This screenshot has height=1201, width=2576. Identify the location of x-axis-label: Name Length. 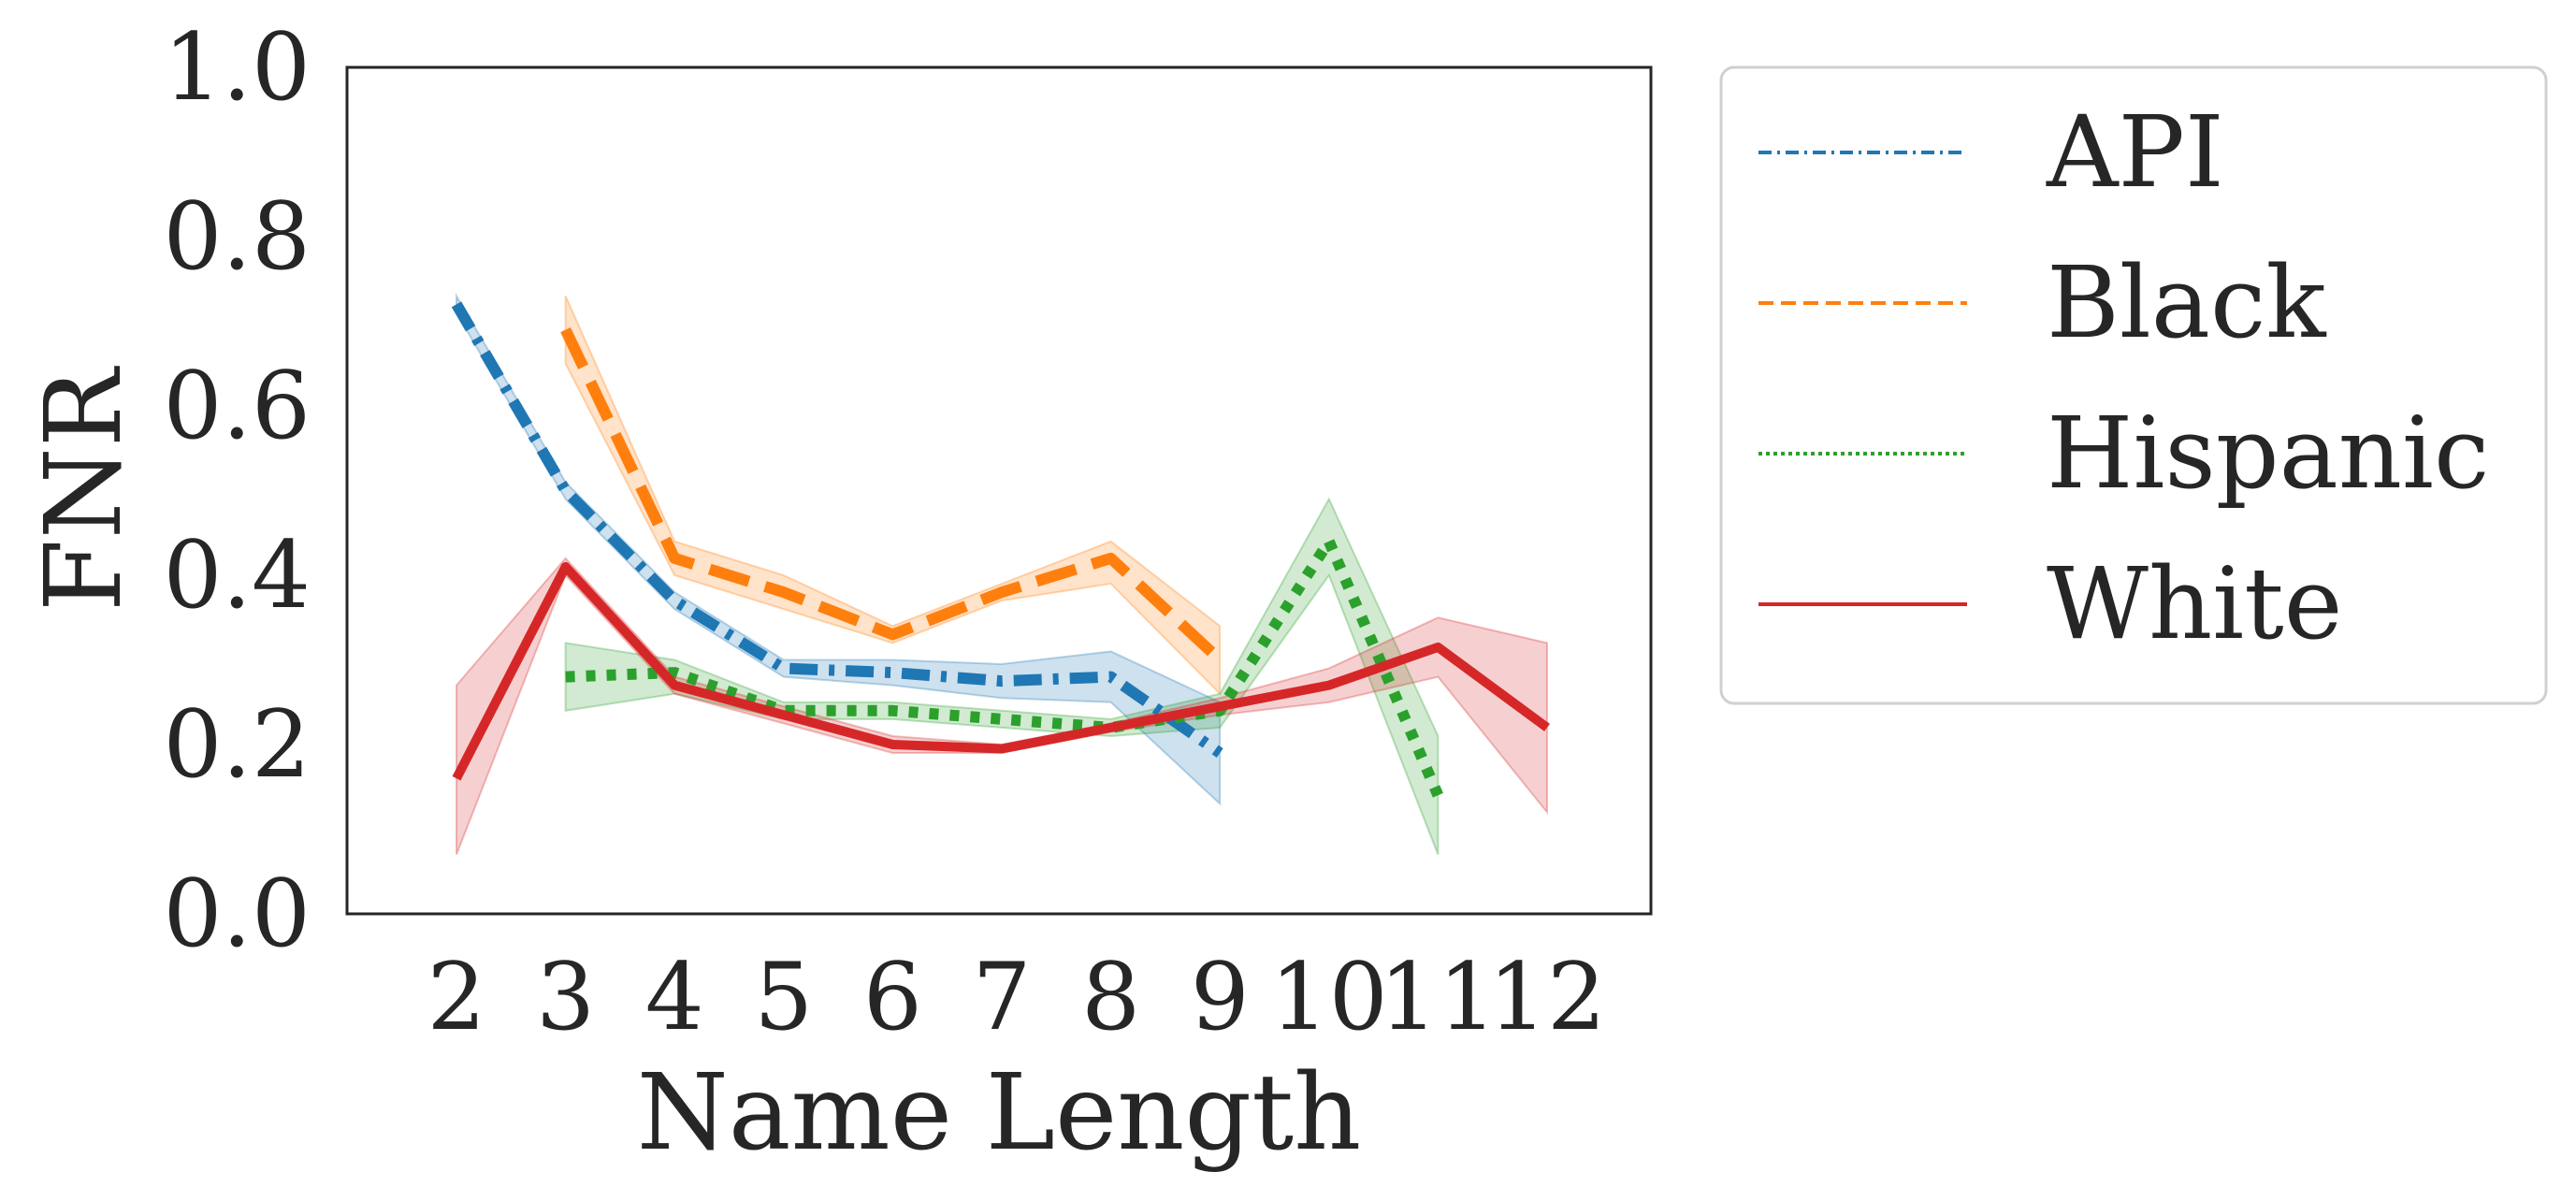
(999, 1113).